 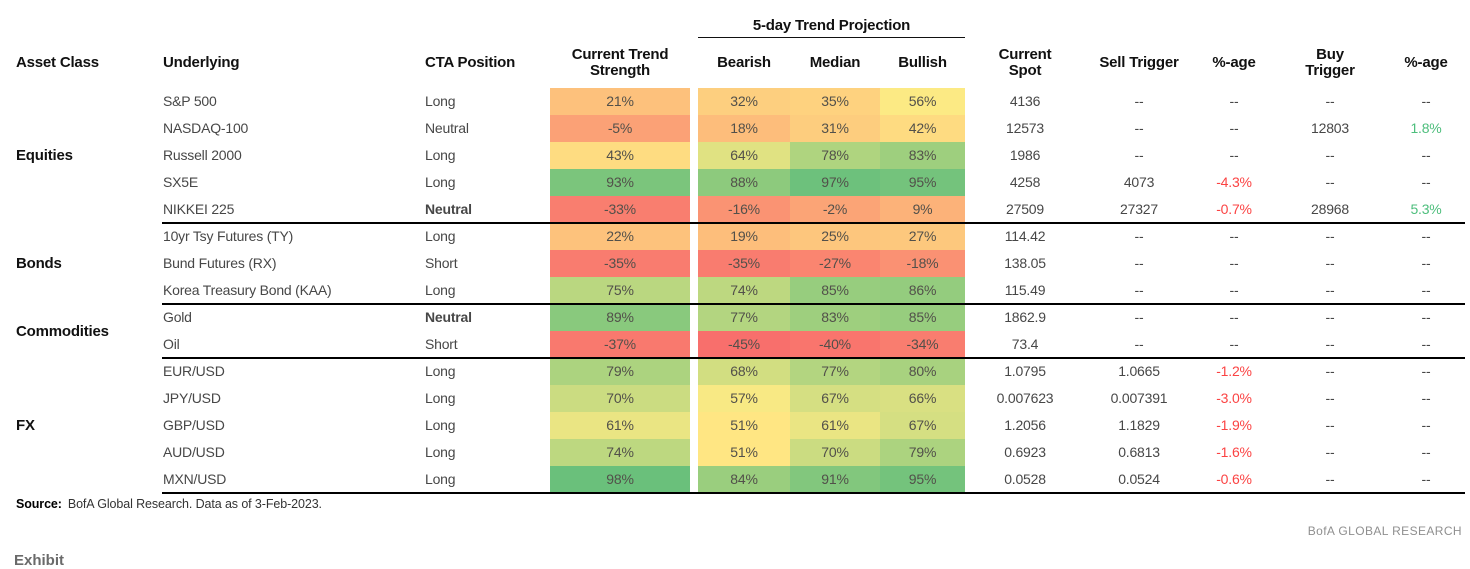 I want to click on spot-cell: 114.42, so click(x=1025, y=236).